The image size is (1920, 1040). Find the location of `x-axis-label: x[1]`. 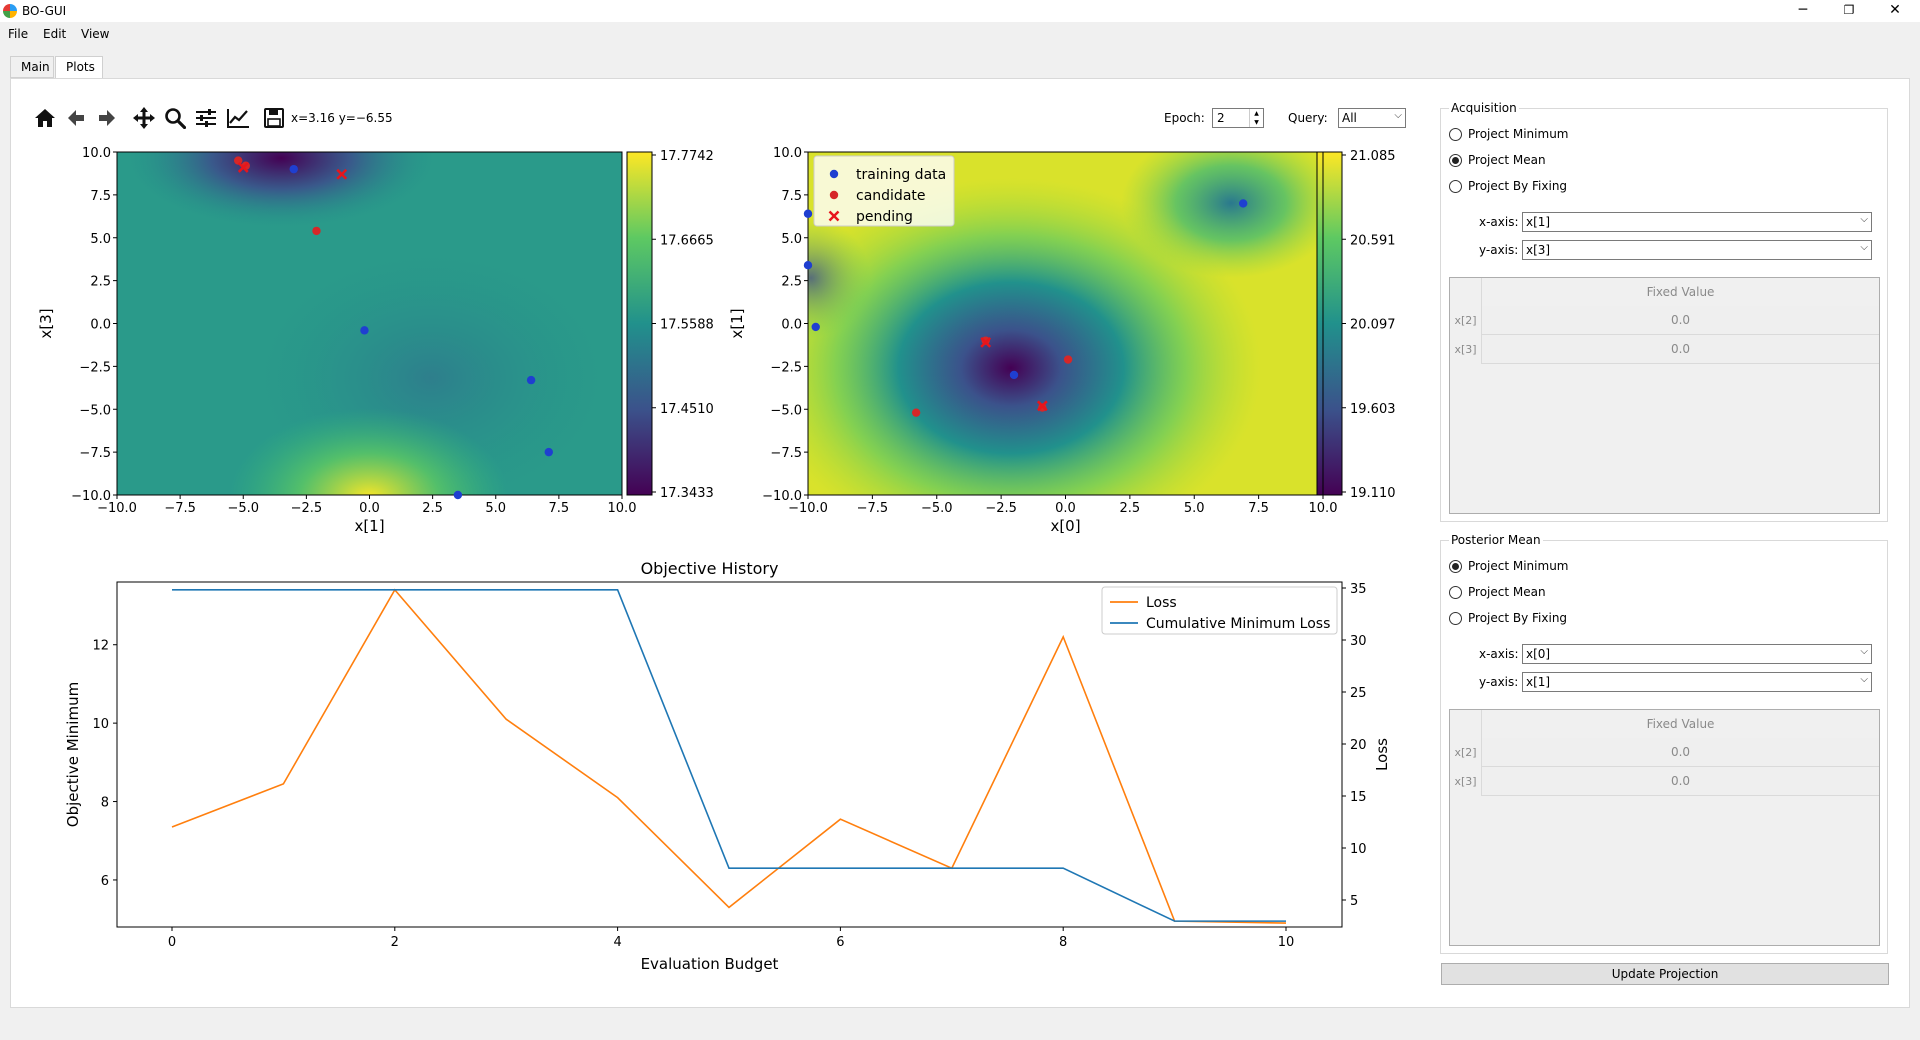

x-axis-label: x[1] is located at coordinates (369, 526).